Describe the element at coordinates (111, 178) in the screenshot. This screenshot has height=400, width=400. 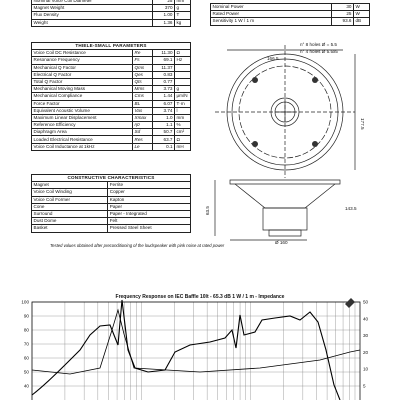
I see `table-title: CONSTRUCTIVE CHARACTERISTICS` at that location.